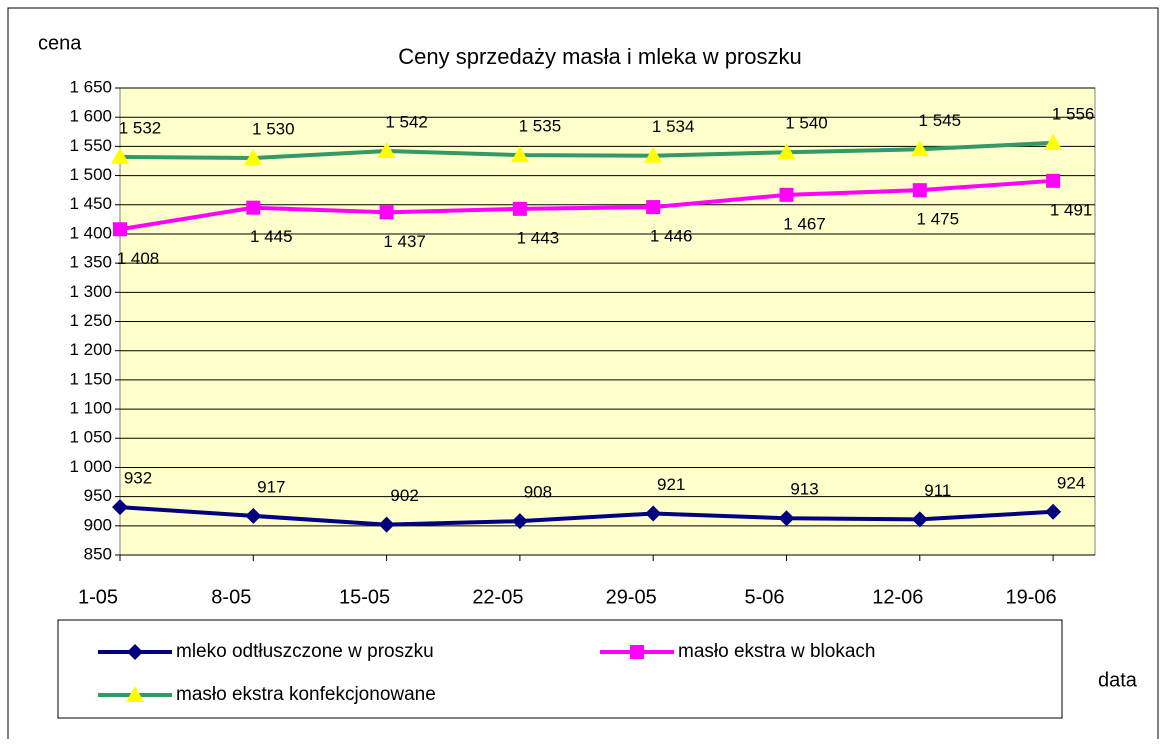 The image size is (1166, 744). Describe the element at coordinates (540, 126) in the screenshot. I see `data-label: 1 535` at that location.